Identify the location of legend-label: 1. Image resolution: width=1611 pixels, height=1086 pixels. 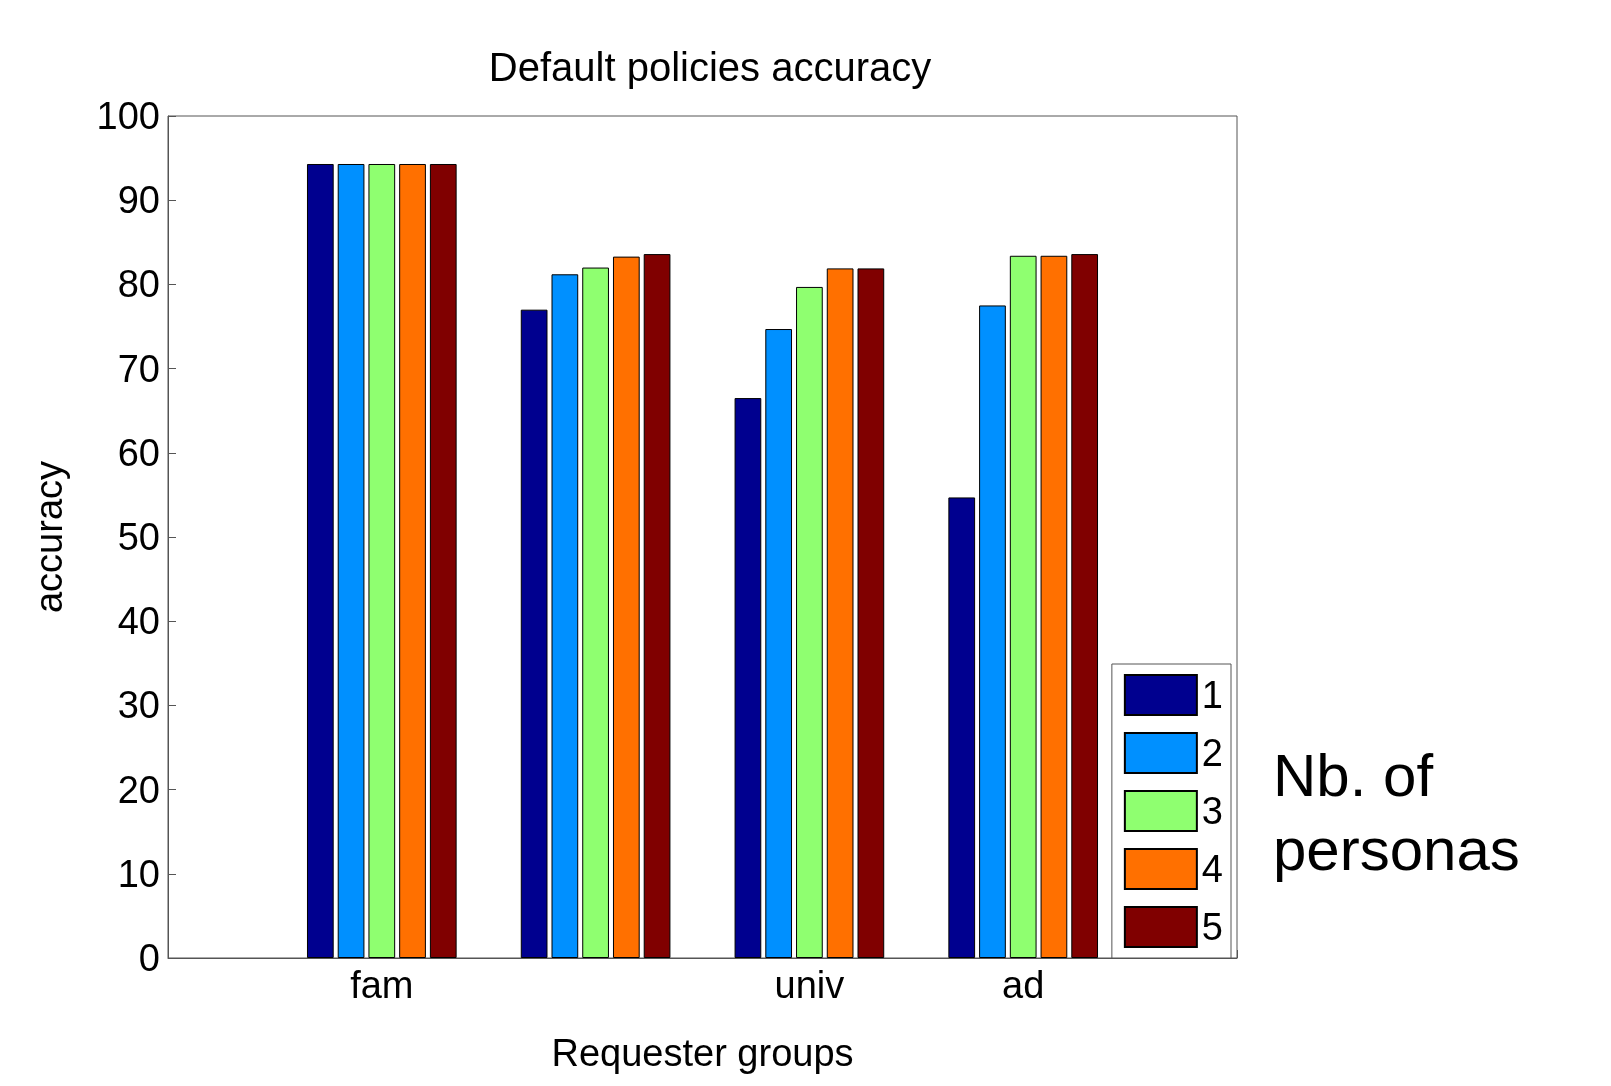
(1212, 695).